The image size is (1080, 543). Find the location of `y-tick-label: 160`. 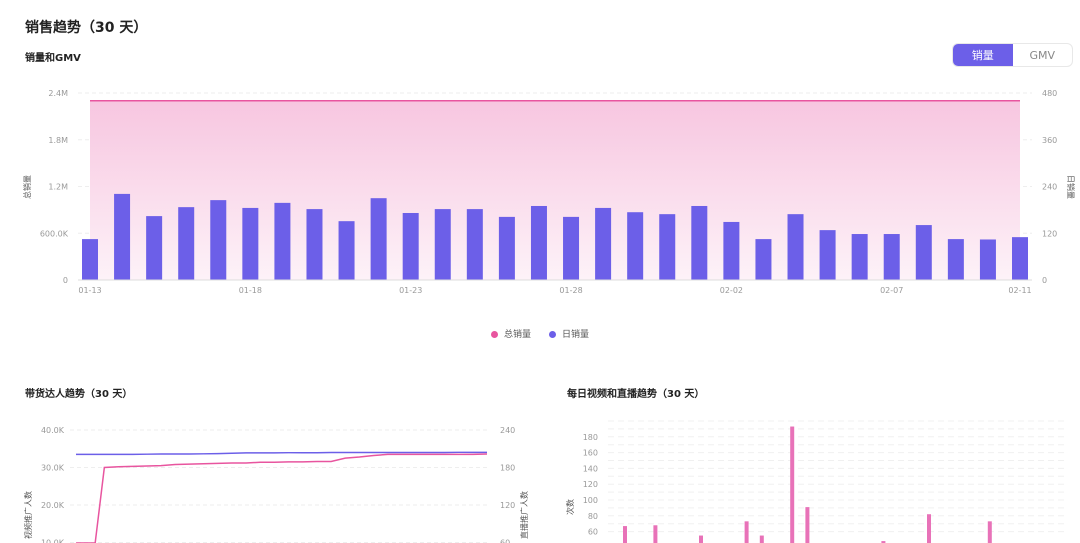

y-tick-label: 160 is located at coordinates (590, 453).